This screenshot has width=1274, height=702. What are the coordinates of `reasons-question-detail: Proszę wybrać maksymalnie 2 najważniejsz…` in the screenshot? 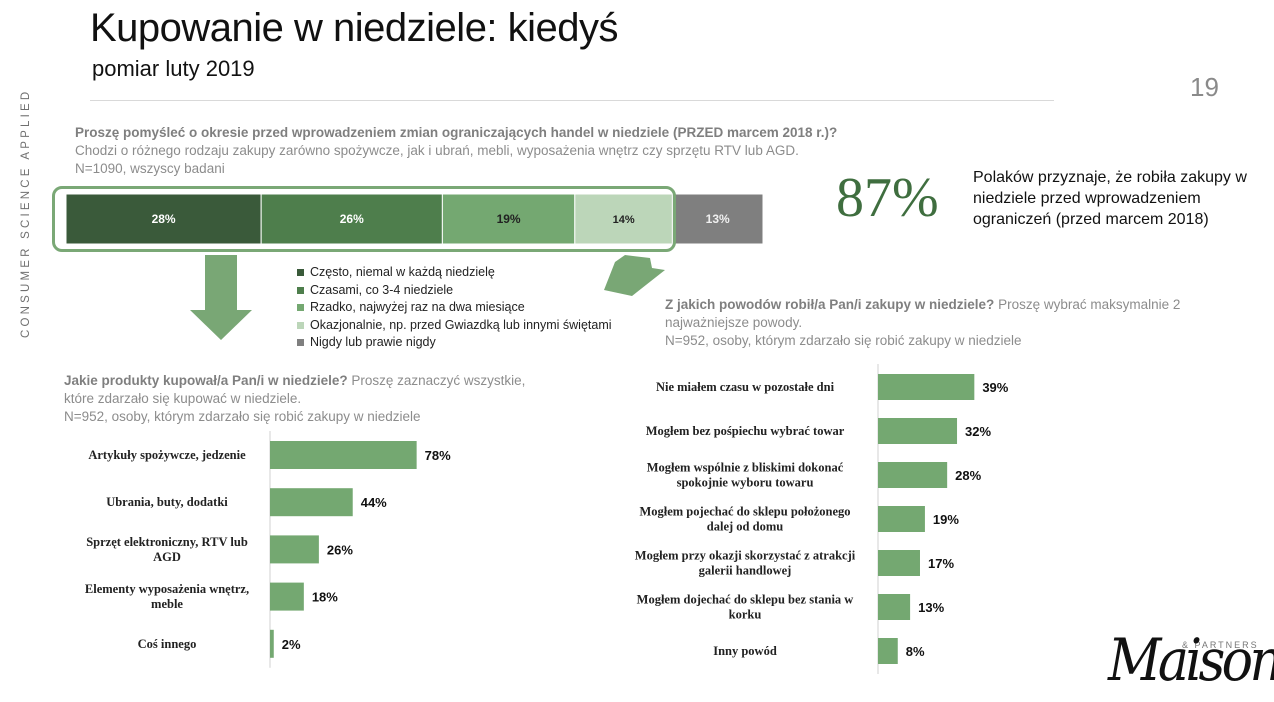 It's located at (923, 313).